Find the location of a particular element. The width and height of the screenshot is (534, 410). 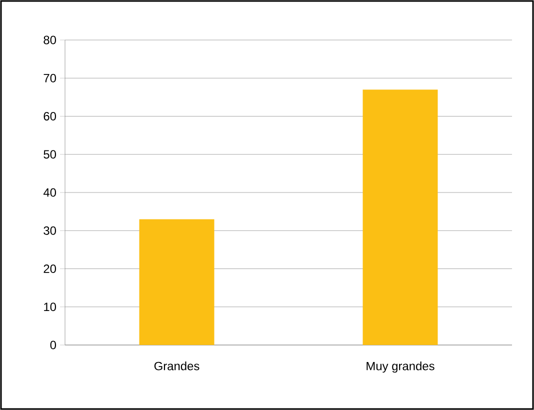

y-tick-label: 10 is located at coordinates (50, 307).